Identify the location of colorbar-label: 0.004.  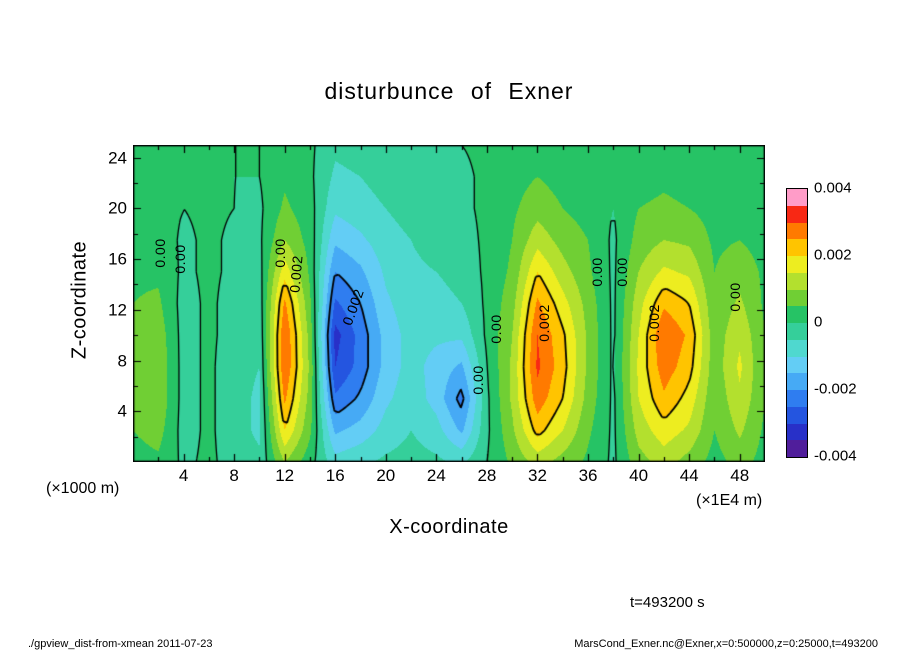
(833, 188).